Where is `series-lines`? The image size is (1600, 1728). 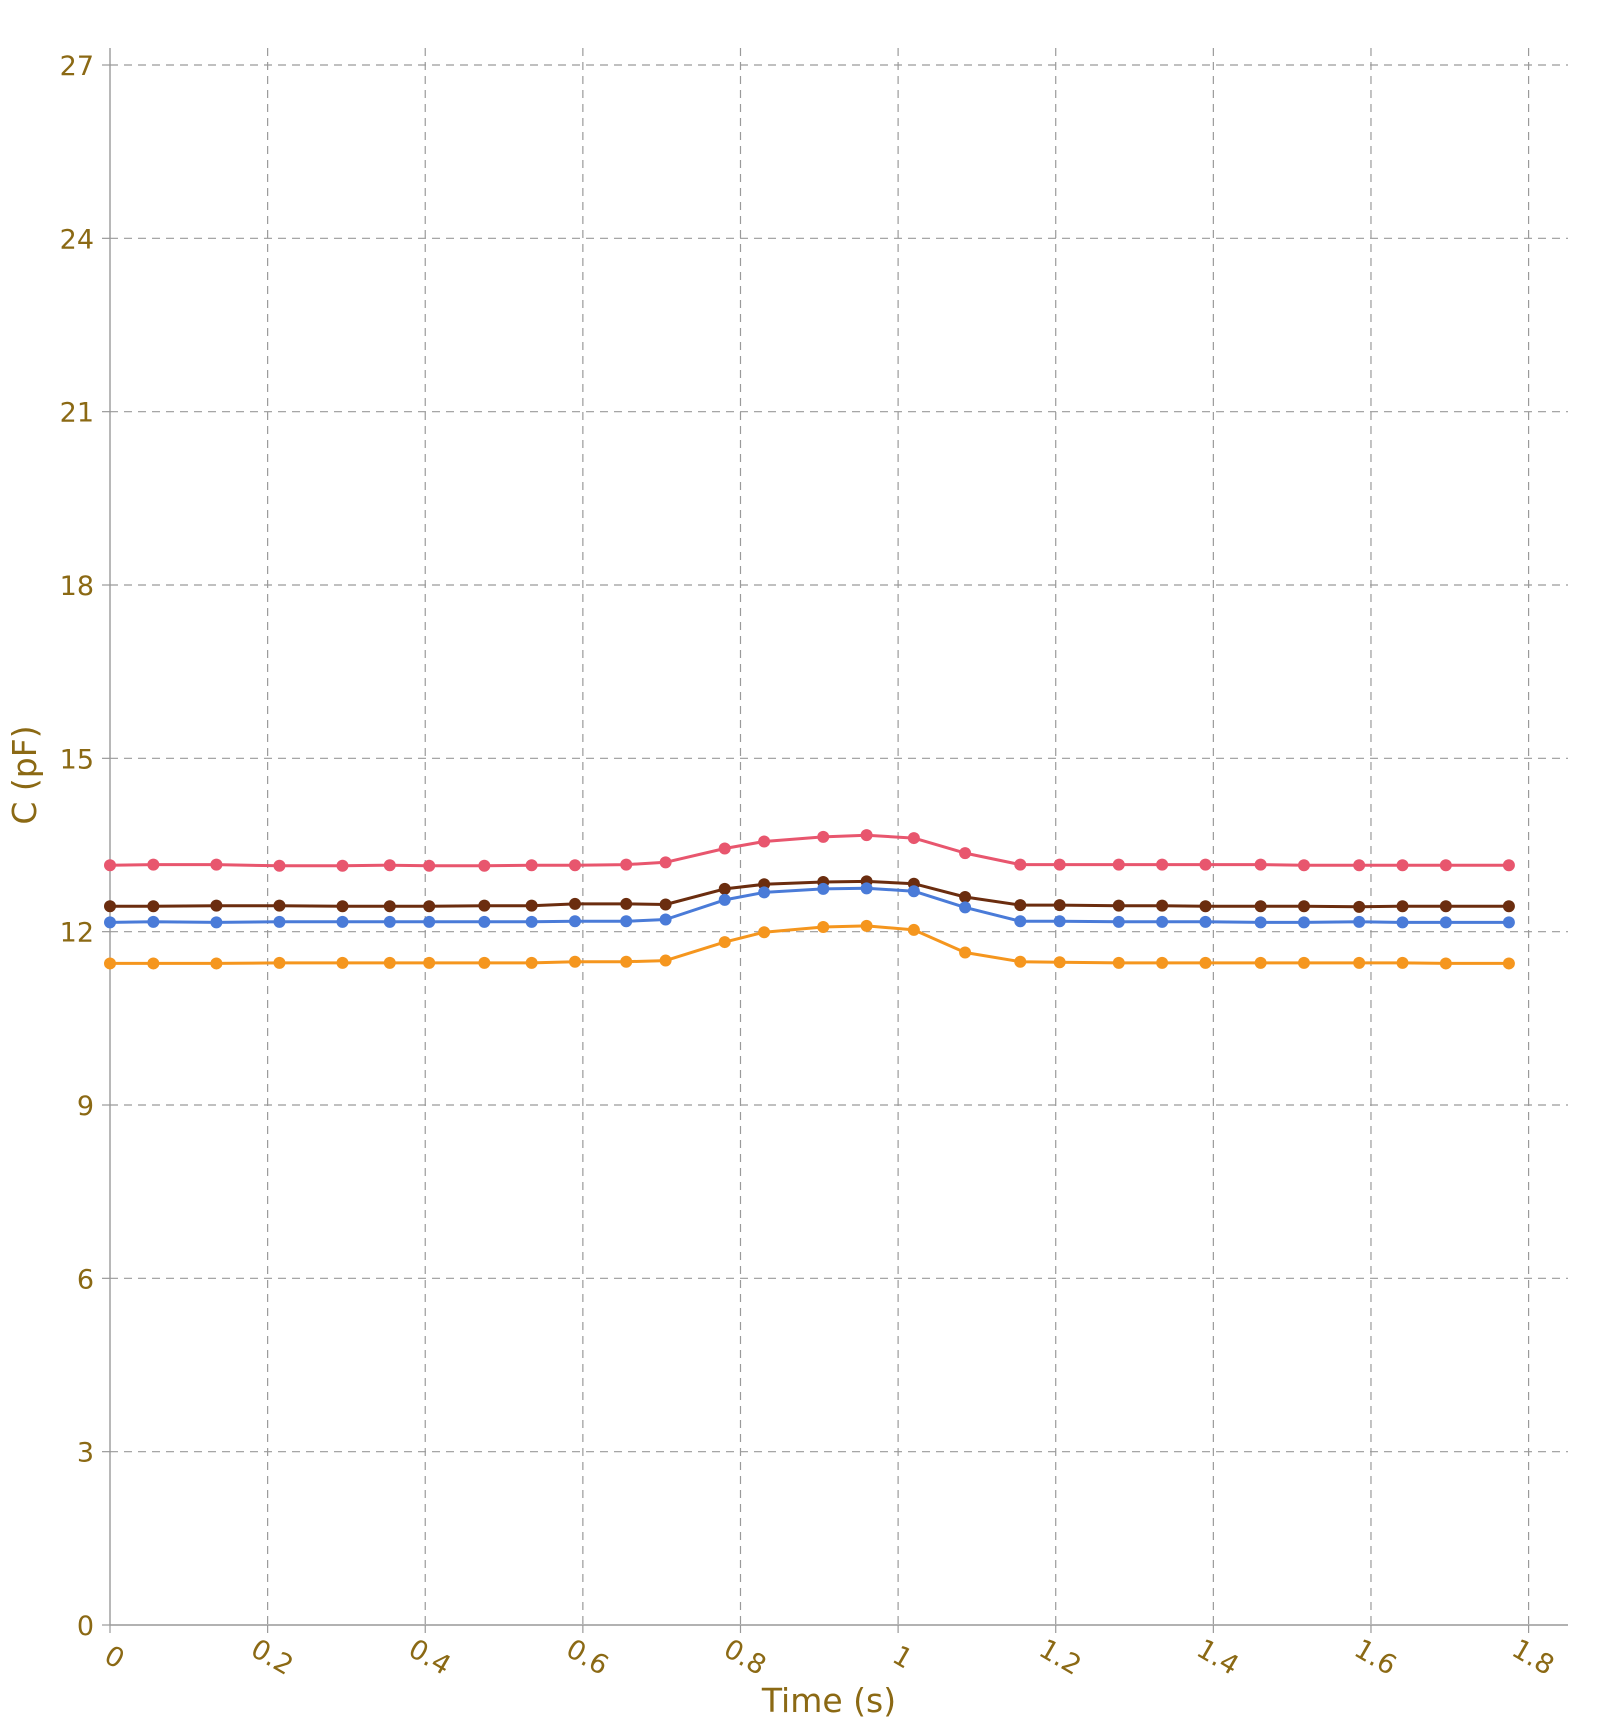 series-lines is located at coordinates (809, 899).